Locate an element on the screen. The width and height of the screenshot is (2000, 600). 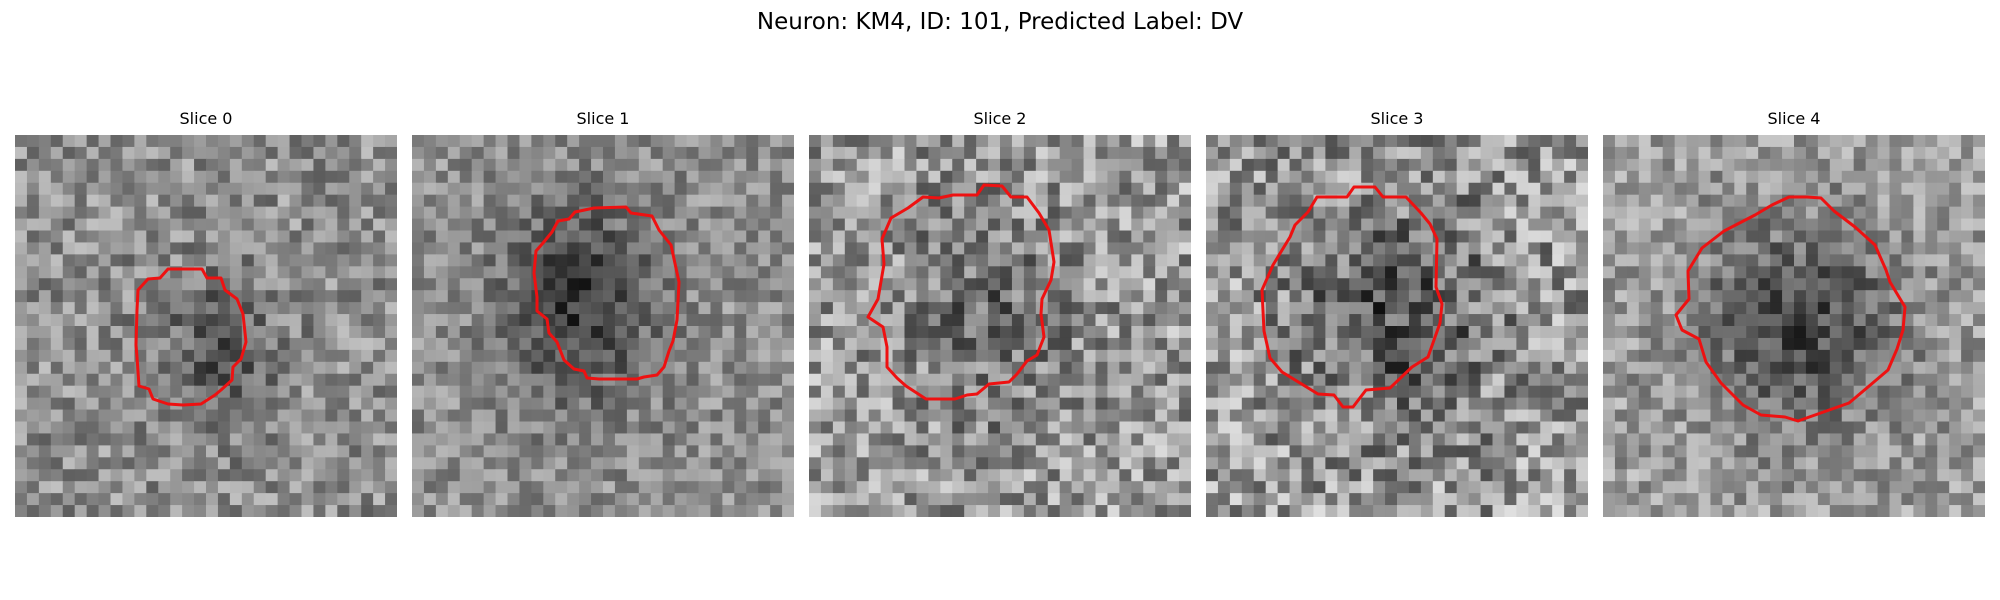
slice-title-3: Slice 3 is located at coordinates (1397, 118).